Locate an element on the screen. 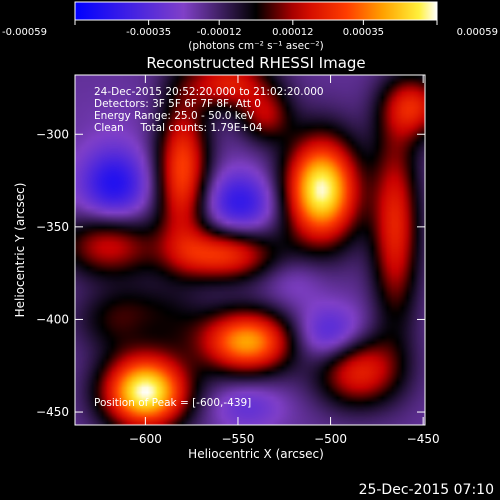 The width and height of the screenshot is (500, 500). annotation-energy-range: Energy Range: 25.0 - 50.0 keV is located at coordinates (174, 116).